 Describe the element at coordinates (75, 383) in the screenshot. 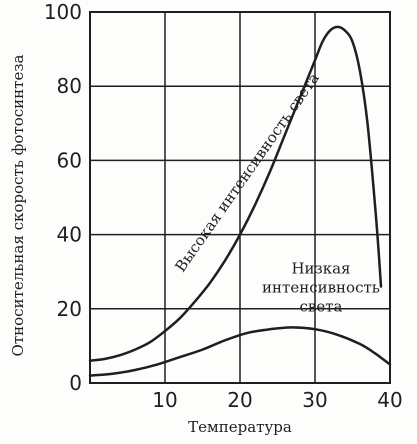

I see `y-tick-label-0: 0` at that location.